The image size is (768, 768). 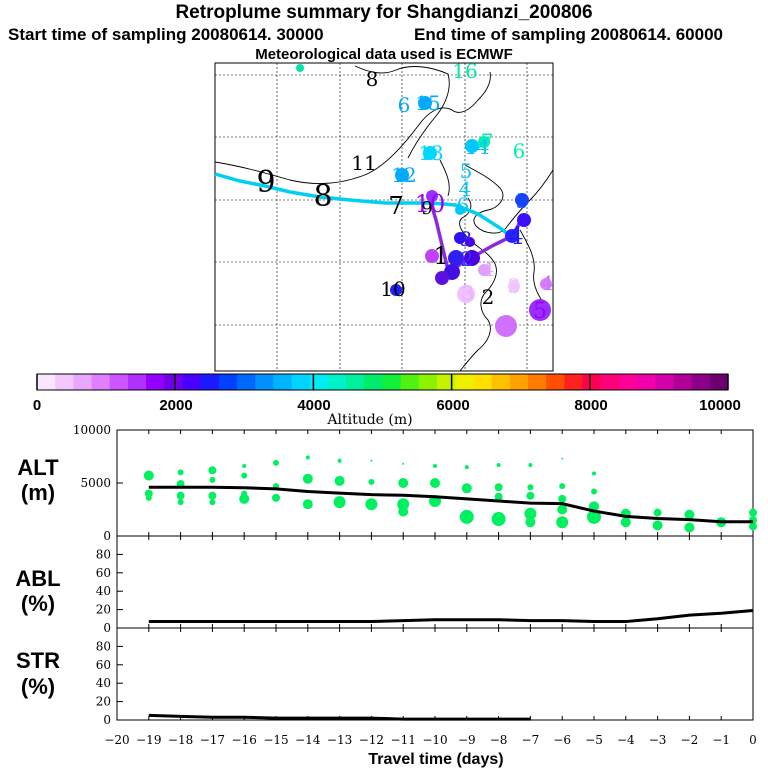 I want to click on abl-y-tick-label: 20, so click(x=103, y=610).